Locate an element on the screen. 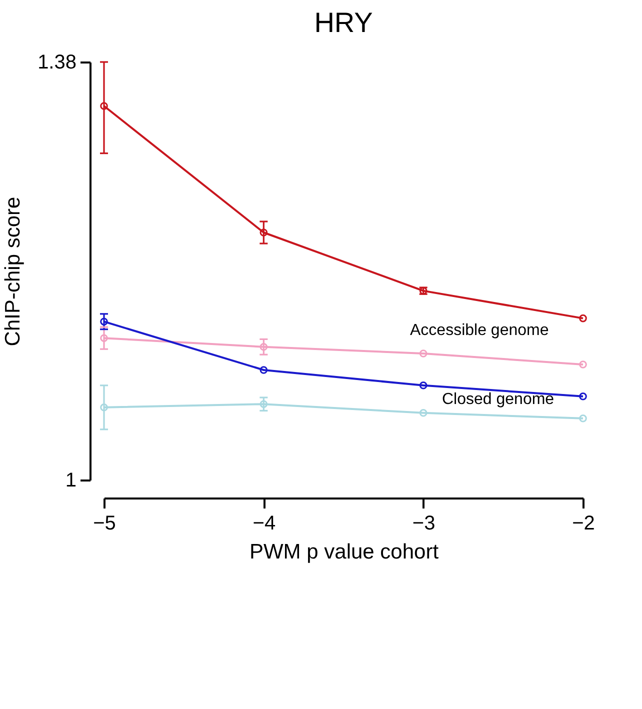 Image resolution: width=642 pixels, height=709 pixels. x-tick-label: −2 is located at coordinates (583, 523).